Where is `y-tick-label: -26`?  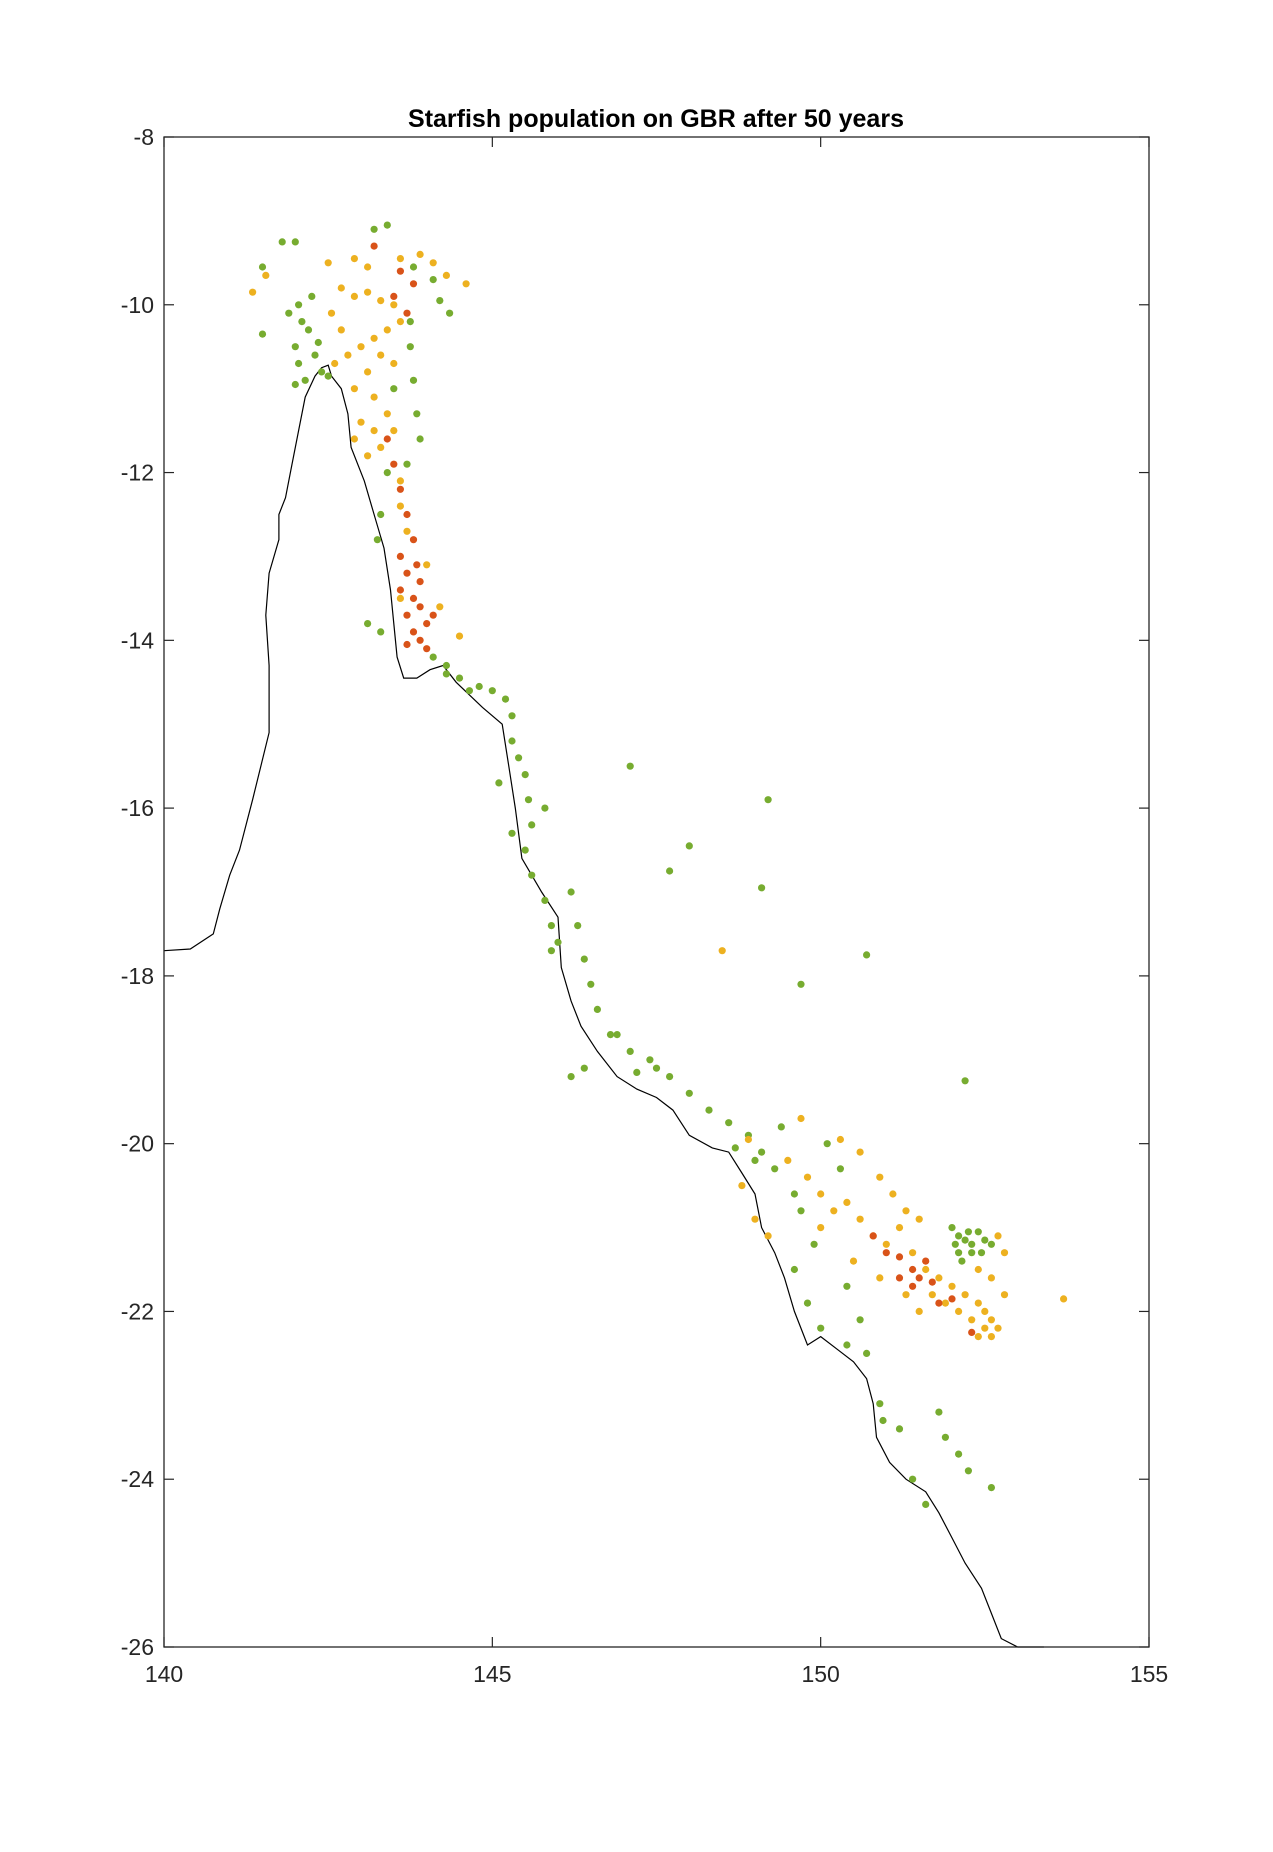 y-tick-label: -26 is located at coordinates (137, 1647).